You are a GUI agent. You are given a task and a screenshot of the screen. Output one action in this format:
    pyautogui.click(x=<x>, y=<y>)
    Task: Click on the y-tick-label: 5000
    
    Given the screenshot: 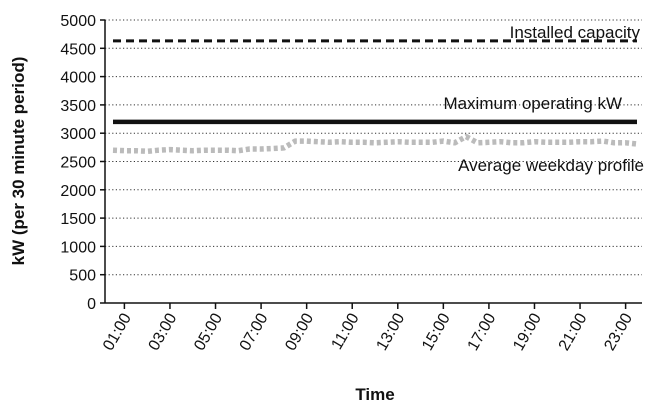 What is the action you would take?
    pyautogui.click(x=78, y=21)
    